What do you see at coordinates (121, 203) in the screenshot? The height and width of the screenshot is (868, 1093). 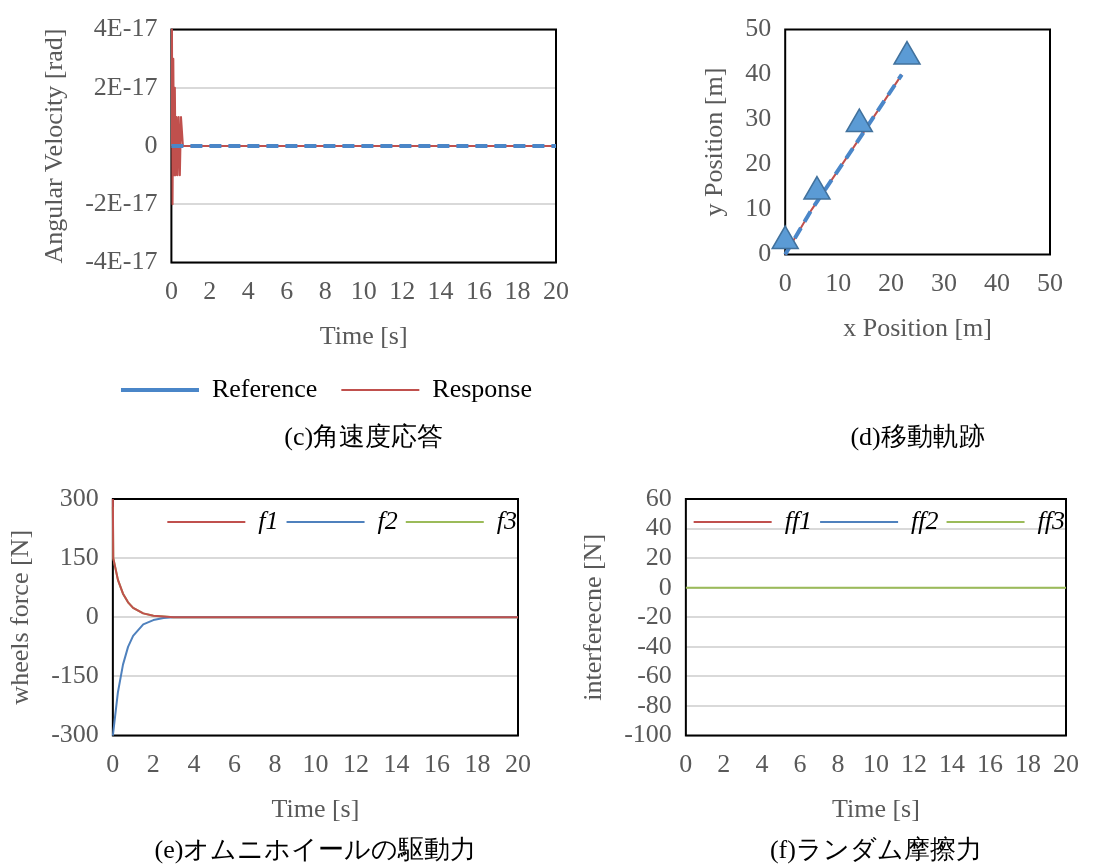 I see `y-tick-label: -2E-17` at bounding box center [121, 203].